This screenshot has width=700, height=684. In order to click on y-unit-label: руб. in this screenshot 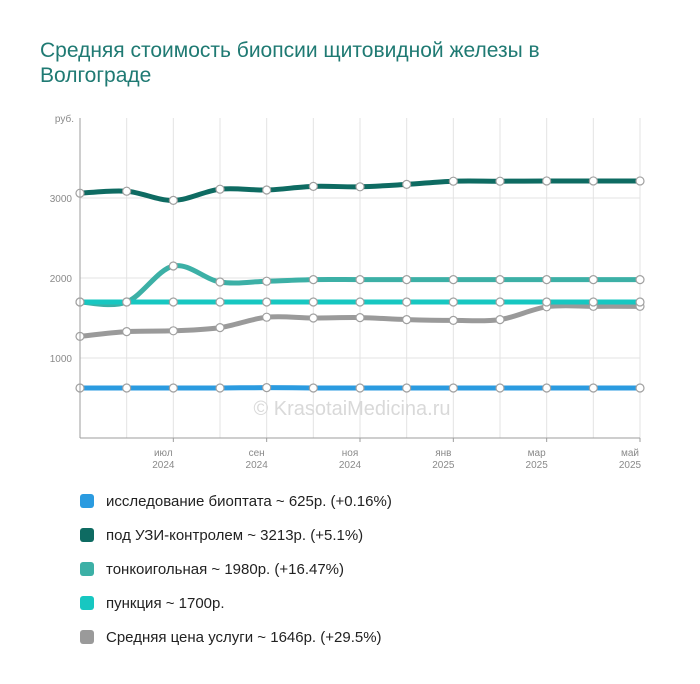, I will do `click(64, 119)`.